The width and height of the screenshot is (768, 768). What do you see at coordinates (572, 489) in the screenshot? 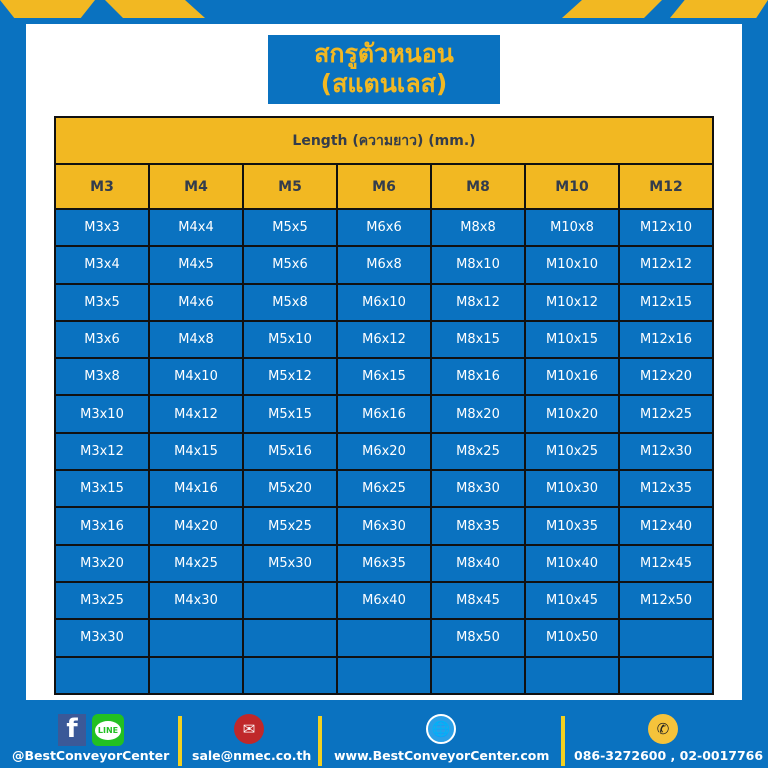
I see `table-cell: M10x30` at bounding box center [572, 489].